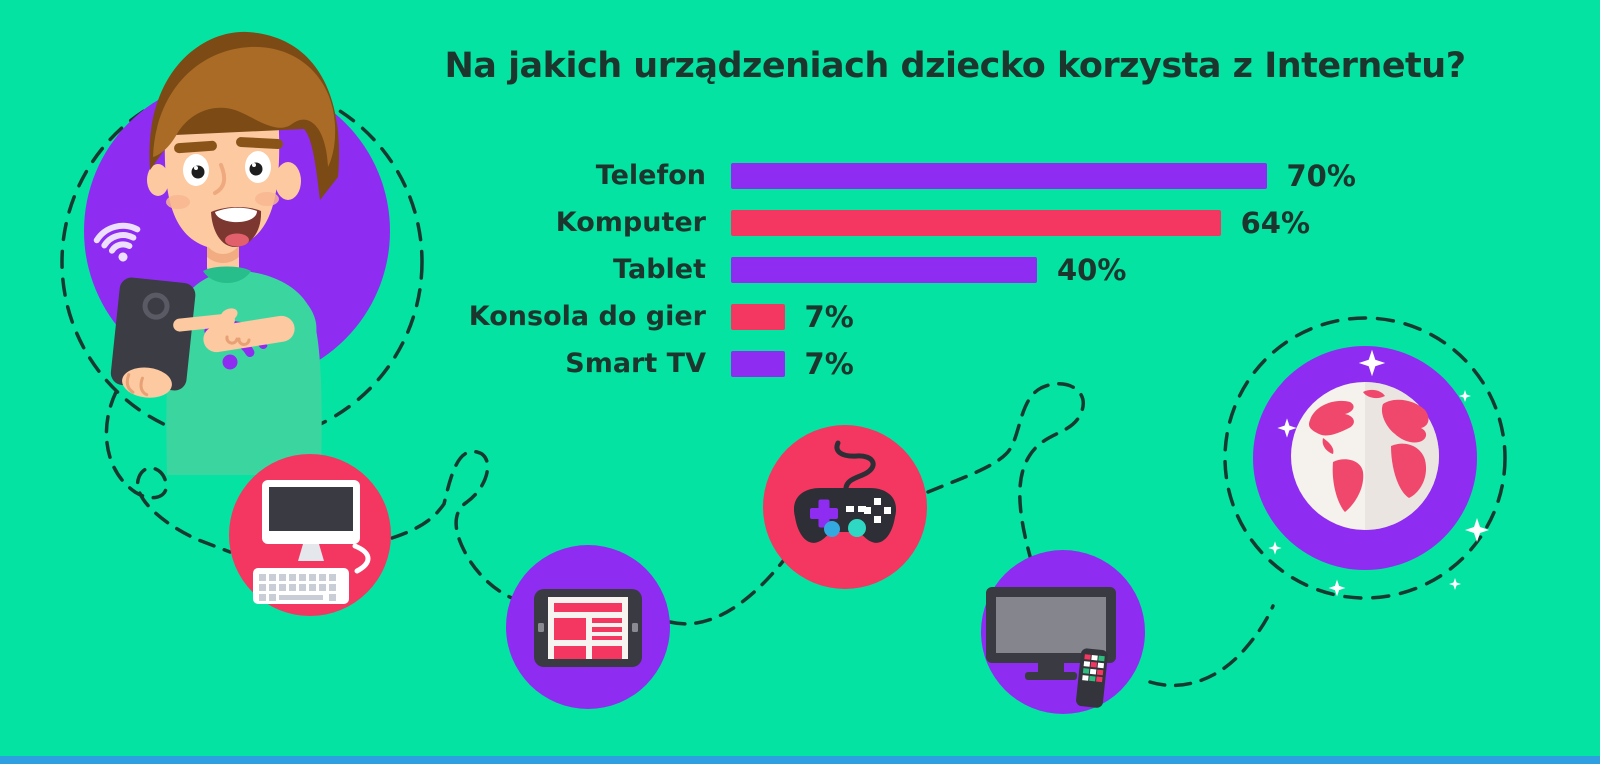 This screenshot has height=764, width=1600. What do you see at coordinates (588, 627) in the screenshot?
I see `tablet-icon` at bounding box center [588, 627].